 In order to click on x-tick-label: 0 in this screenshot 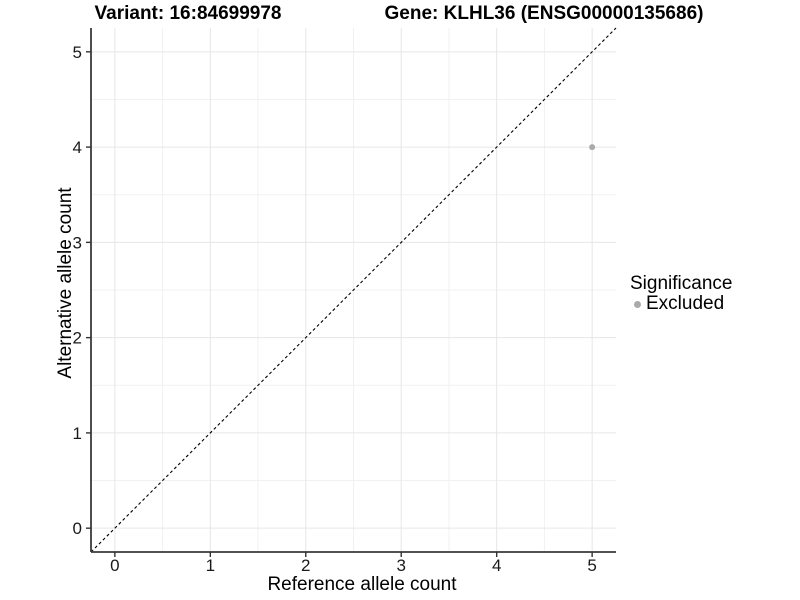, I will do `click(114, 565)`.